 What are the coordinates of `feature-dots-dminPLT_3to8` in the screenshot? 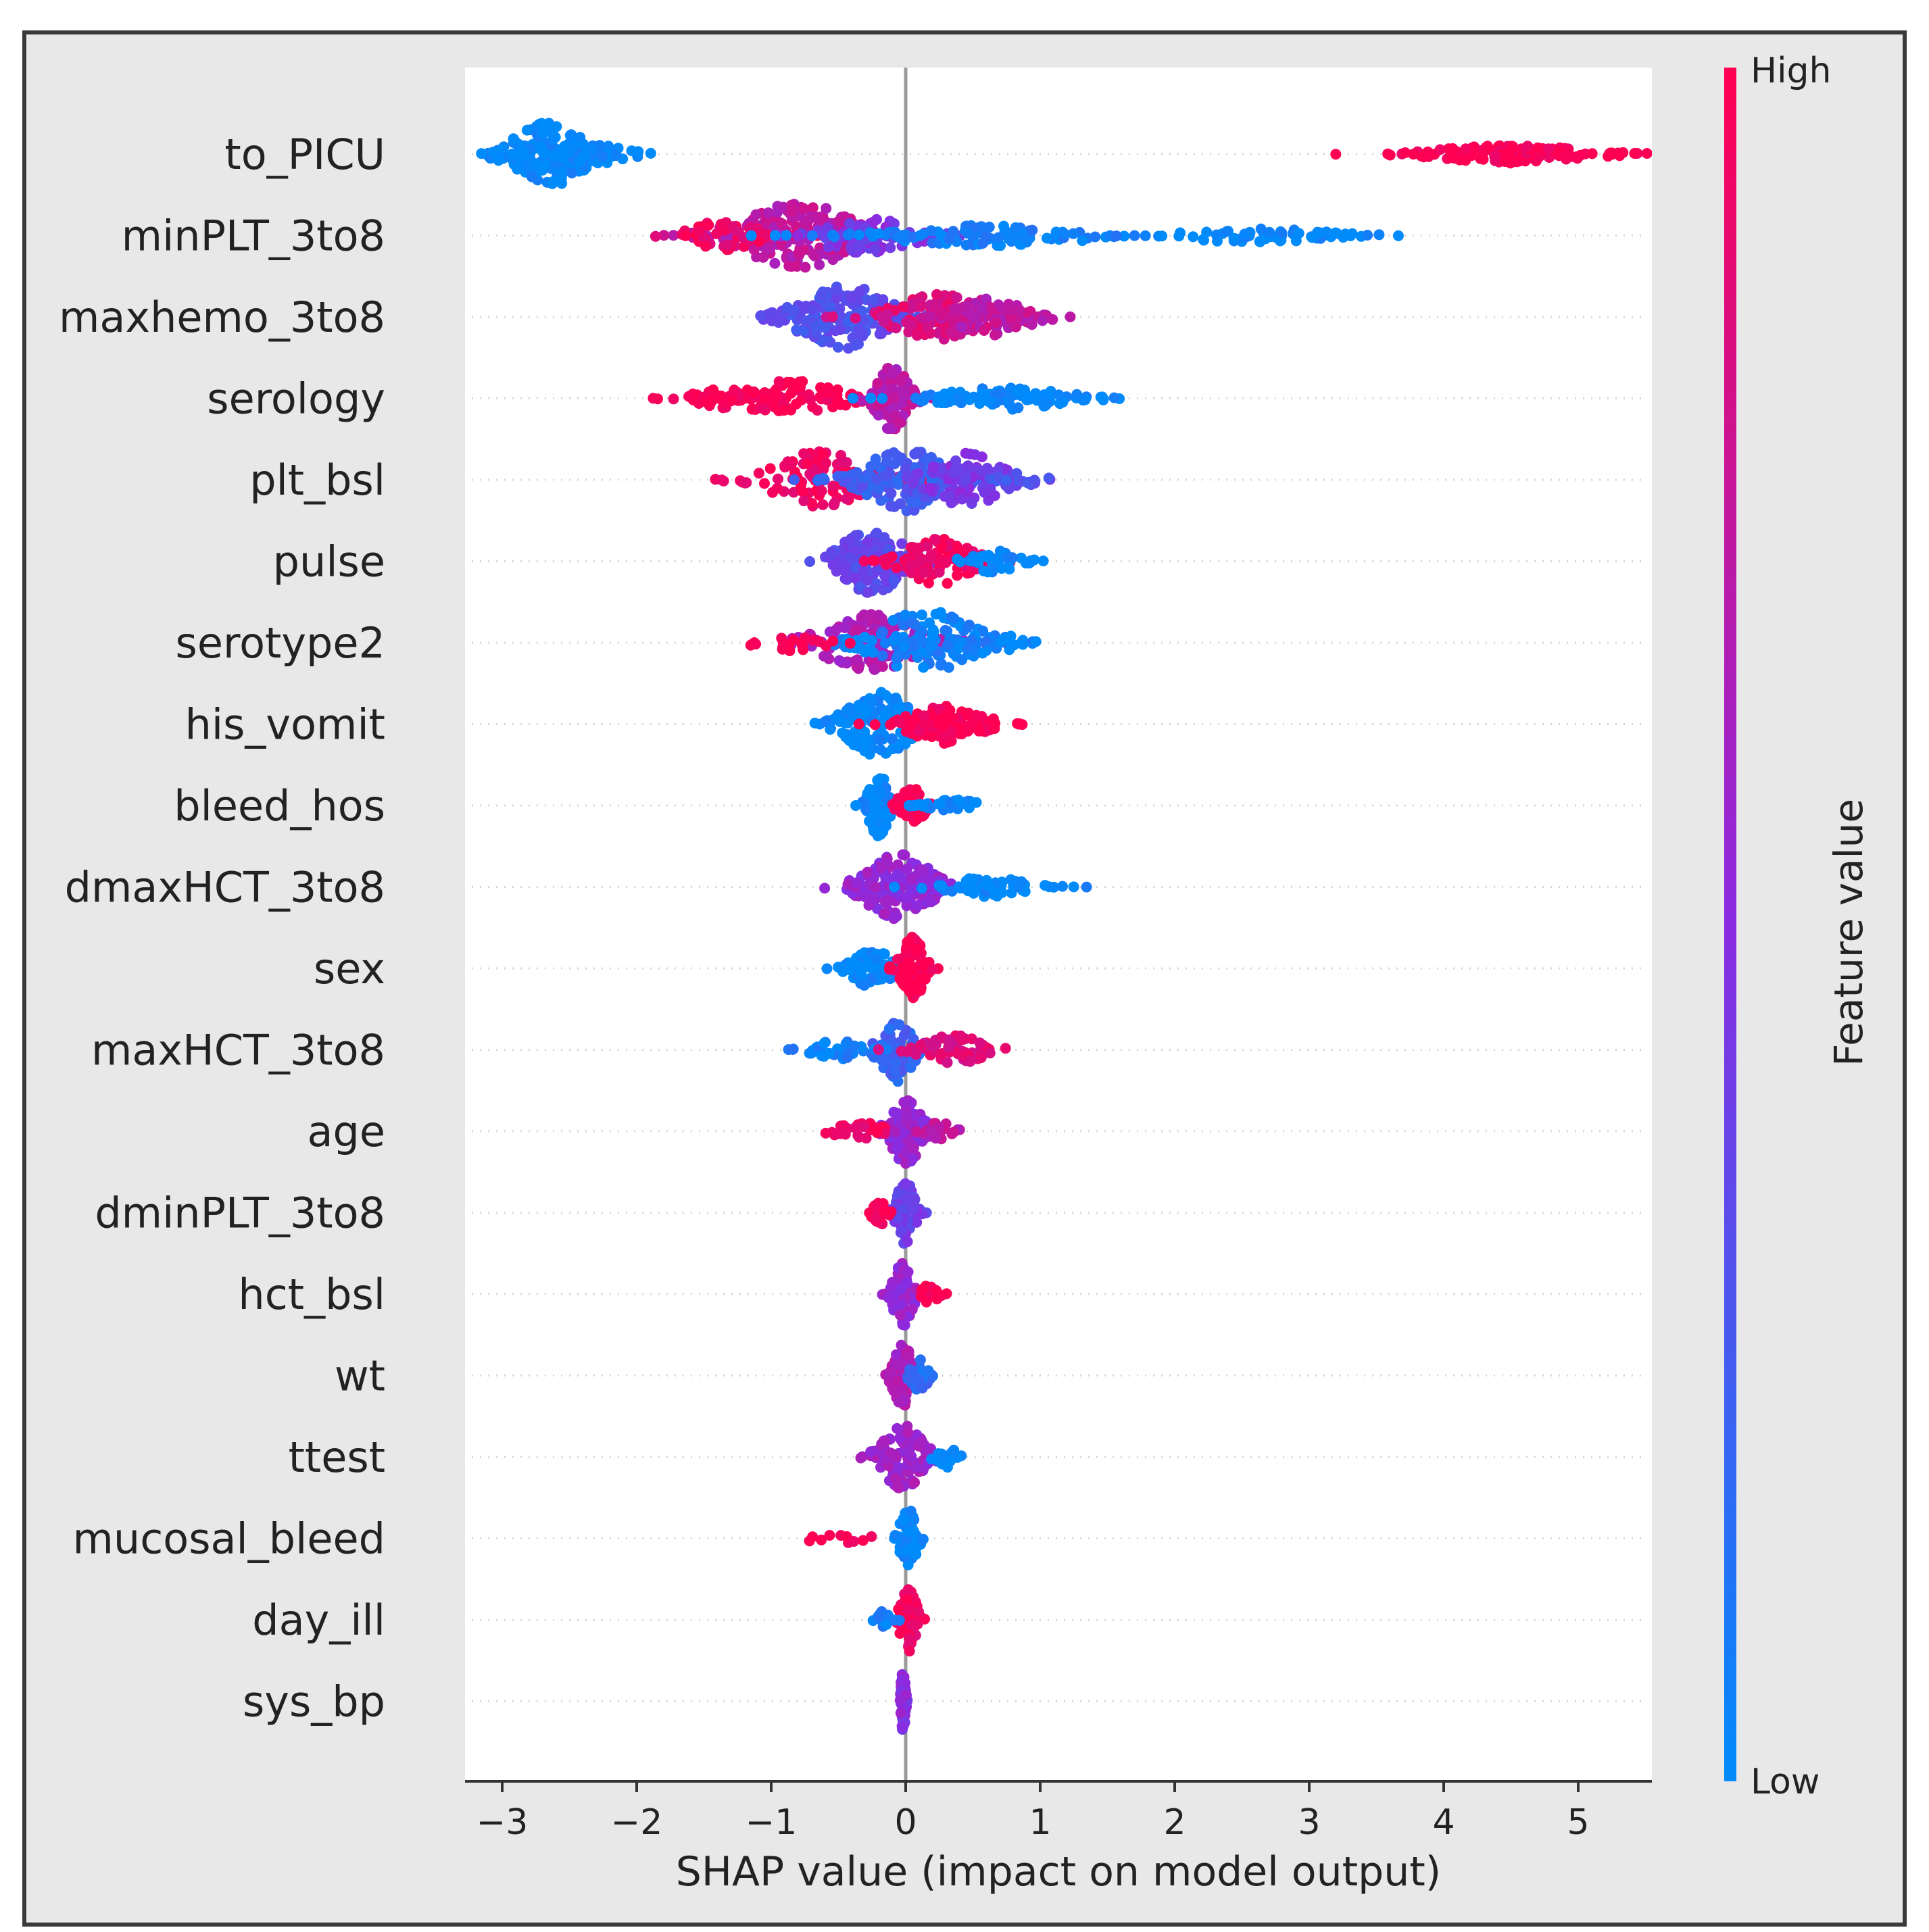 It's located at (898, 1214).